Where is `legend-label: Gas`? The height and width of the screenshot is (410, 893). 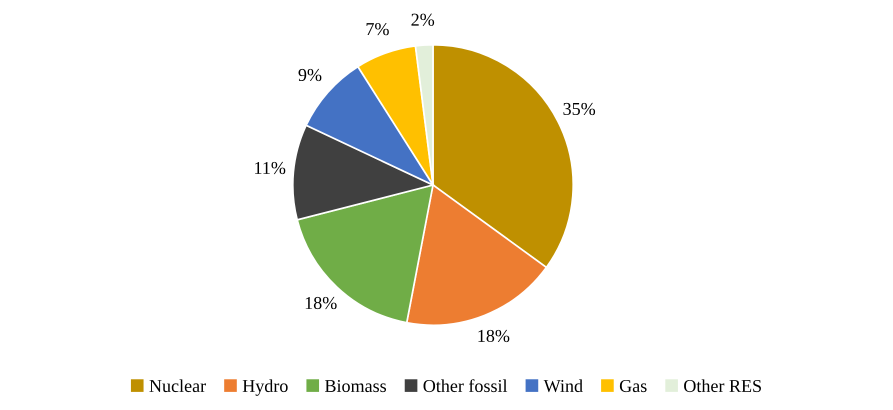 legend-label: Gas is located at coordinates (633, 386).